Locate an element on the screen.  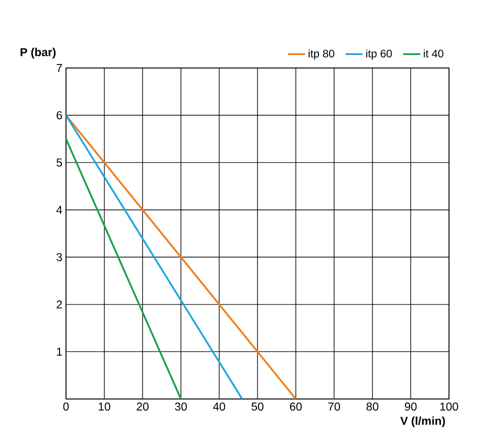
x-tick-label: 70 is located at coordinates (334, 406).